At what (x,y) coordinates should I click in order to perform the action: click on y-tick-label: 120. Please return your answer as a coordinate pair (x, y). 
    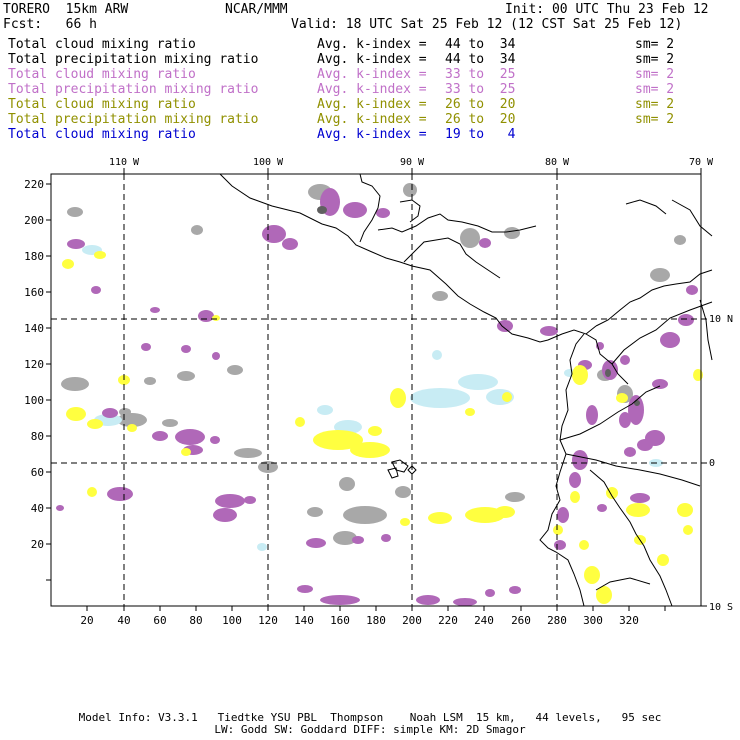
    Looking at the image, I should click on (34, 364).